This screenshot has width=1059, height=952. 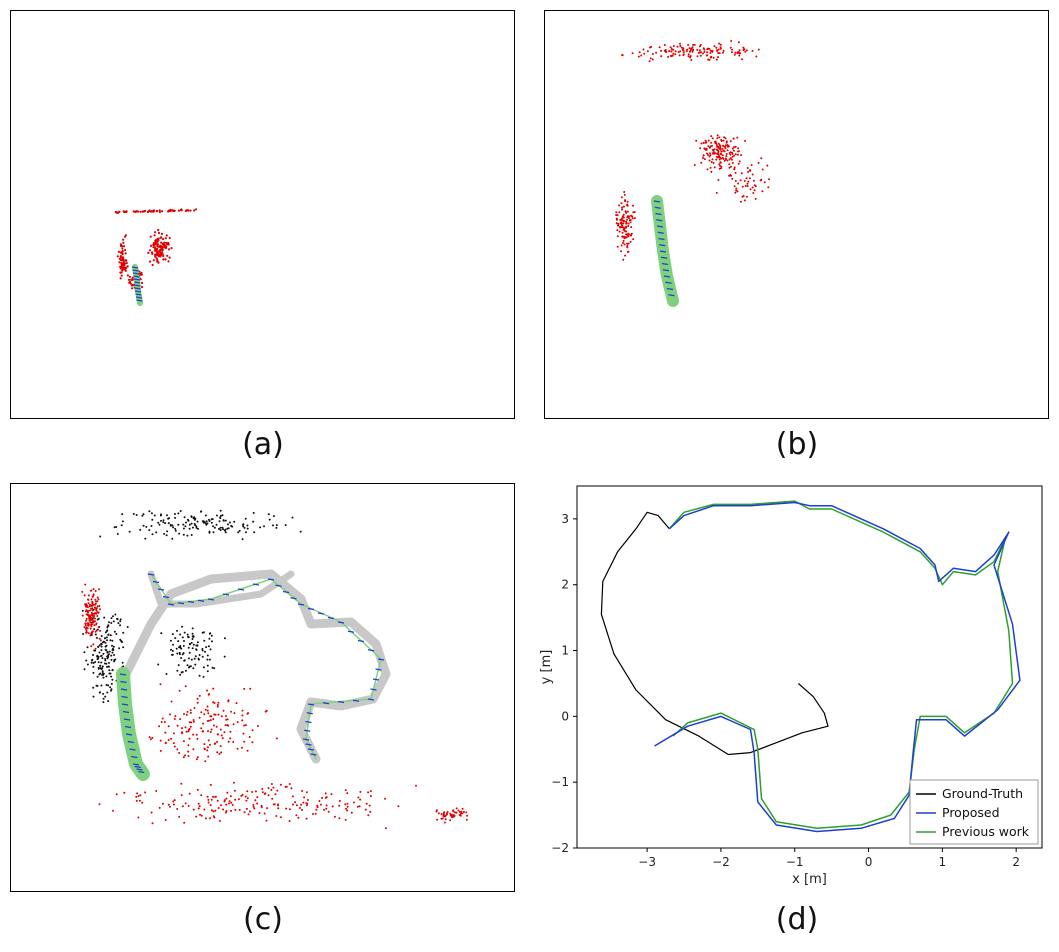 What do you see at coordinates (263, 444) in the screenshot?
I see `caption-a: (a)` at bounding box center [263, 444].